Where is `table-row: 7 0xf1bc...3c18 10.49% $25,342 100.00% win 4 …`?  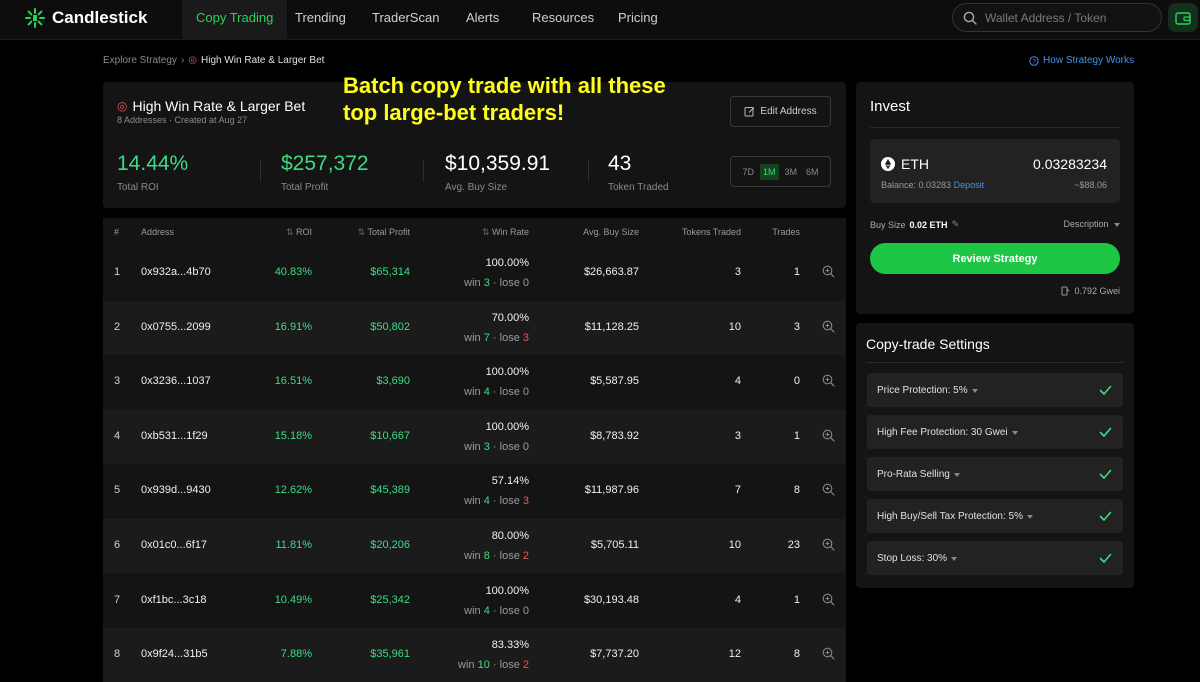 table-row: 7 0xf1bc...3c18 10.49% $25,342 100.00% win 4 … is located at coordinates (474, 601).